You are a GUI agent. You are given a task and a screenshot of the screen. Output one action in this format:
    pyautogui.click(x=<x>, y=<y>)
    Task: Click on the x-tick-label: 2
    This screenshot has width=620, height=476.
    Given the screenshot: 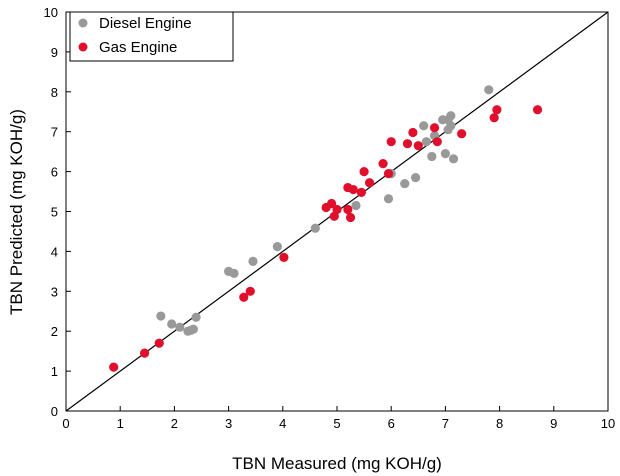 What is the action you would take?
    pyautogui.click(x=174, y=423)
    